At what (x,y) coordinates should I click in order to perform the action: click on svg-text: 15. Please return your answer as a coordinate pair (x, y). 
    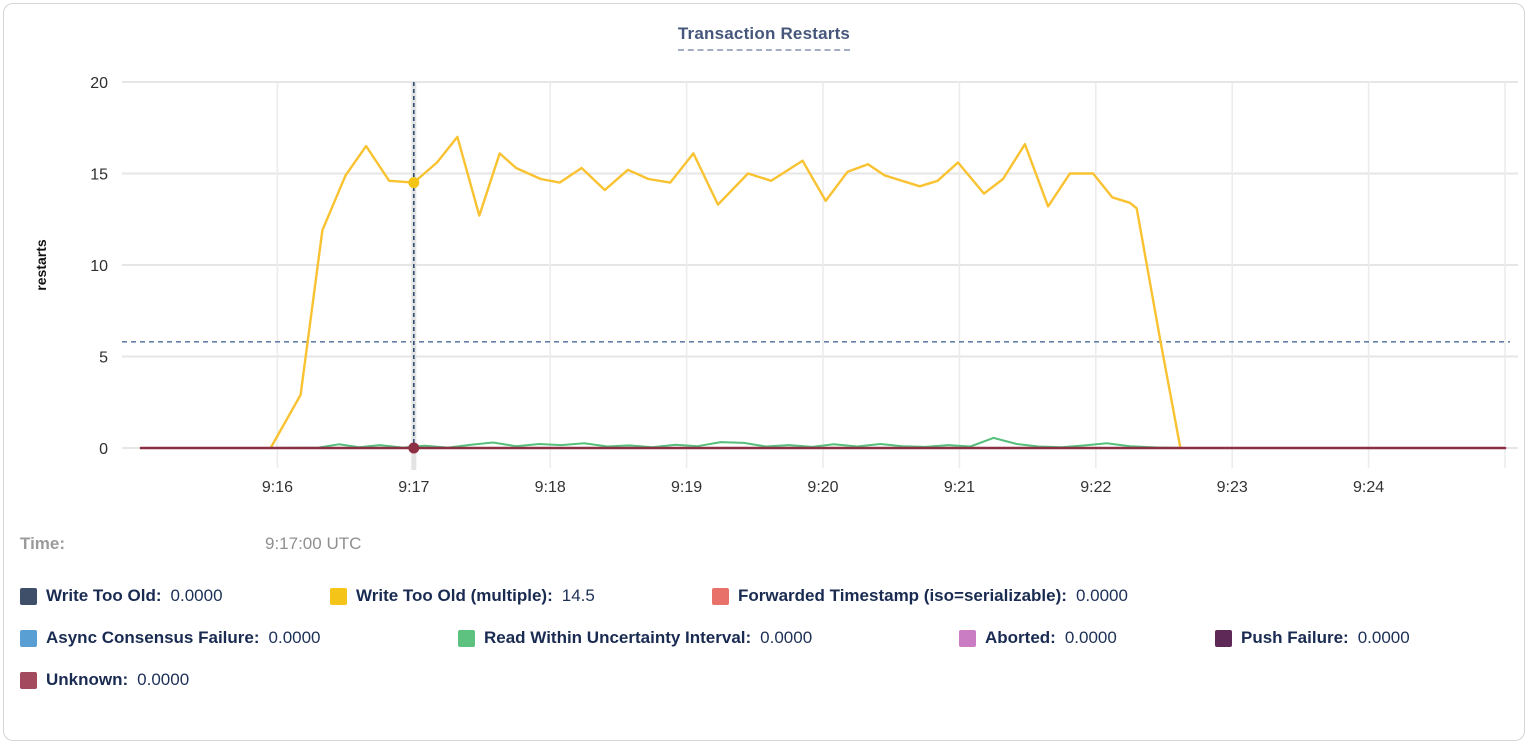
    Looking at the image, I should click on (99, 175).